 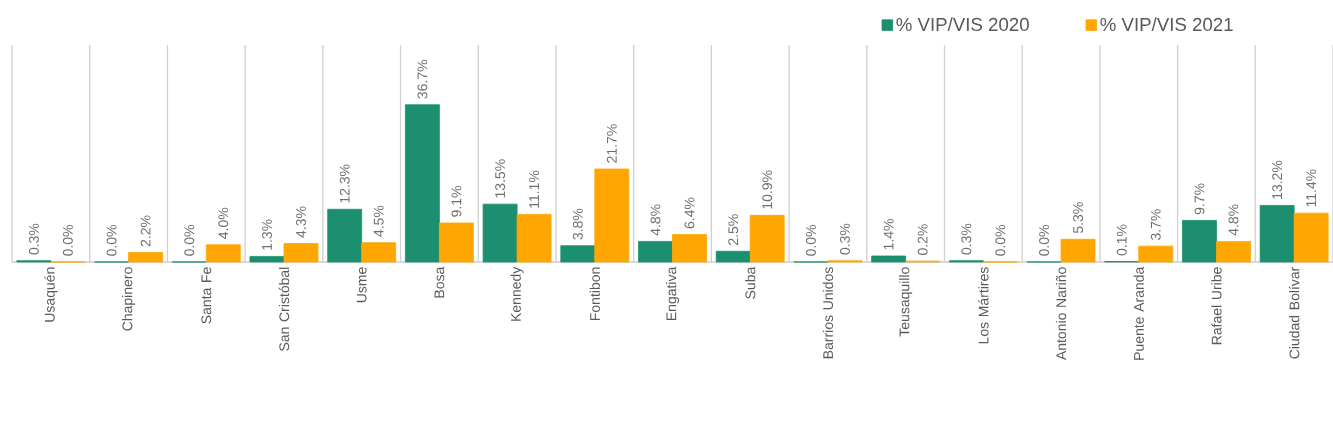 I want to click on data-label: 9.1%, so click(x=456, y=201).